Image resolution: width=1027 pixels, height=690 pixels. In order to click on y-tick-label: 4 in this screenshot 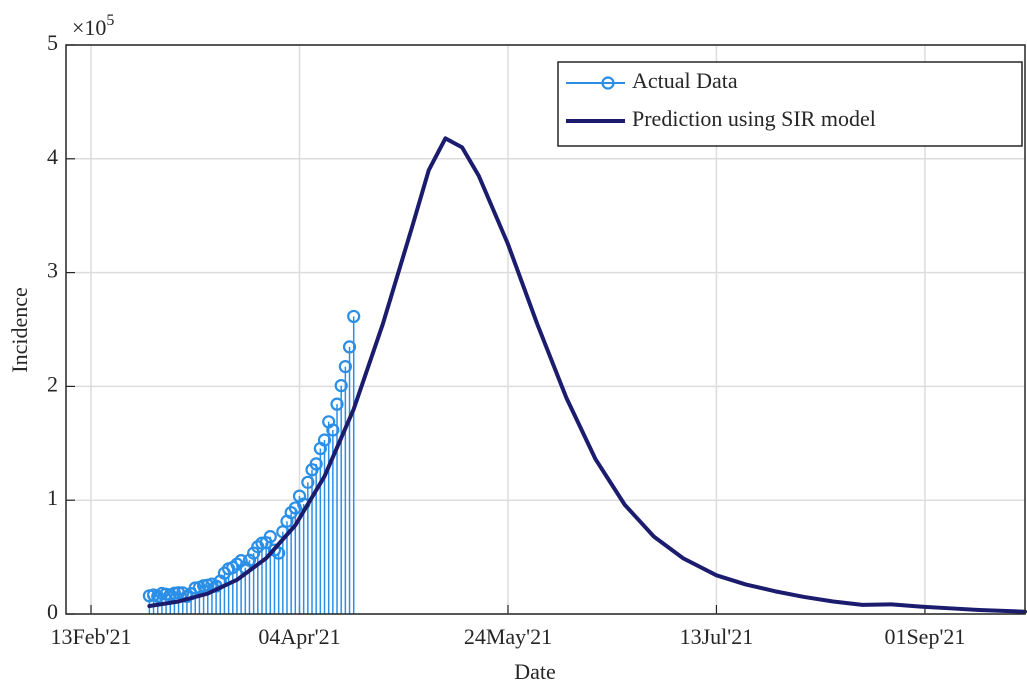, I will do `click(52, 156)`.